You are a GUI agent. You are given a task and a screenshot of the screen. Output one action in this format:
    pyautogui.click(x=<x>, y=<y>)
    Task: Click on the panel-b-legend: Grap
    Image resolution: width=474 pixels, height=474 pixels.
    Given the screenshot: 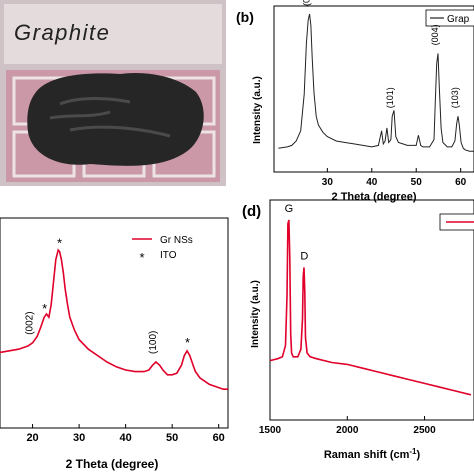 What is the action you would take?
    pyautogui.click(x=449, y=18)
    